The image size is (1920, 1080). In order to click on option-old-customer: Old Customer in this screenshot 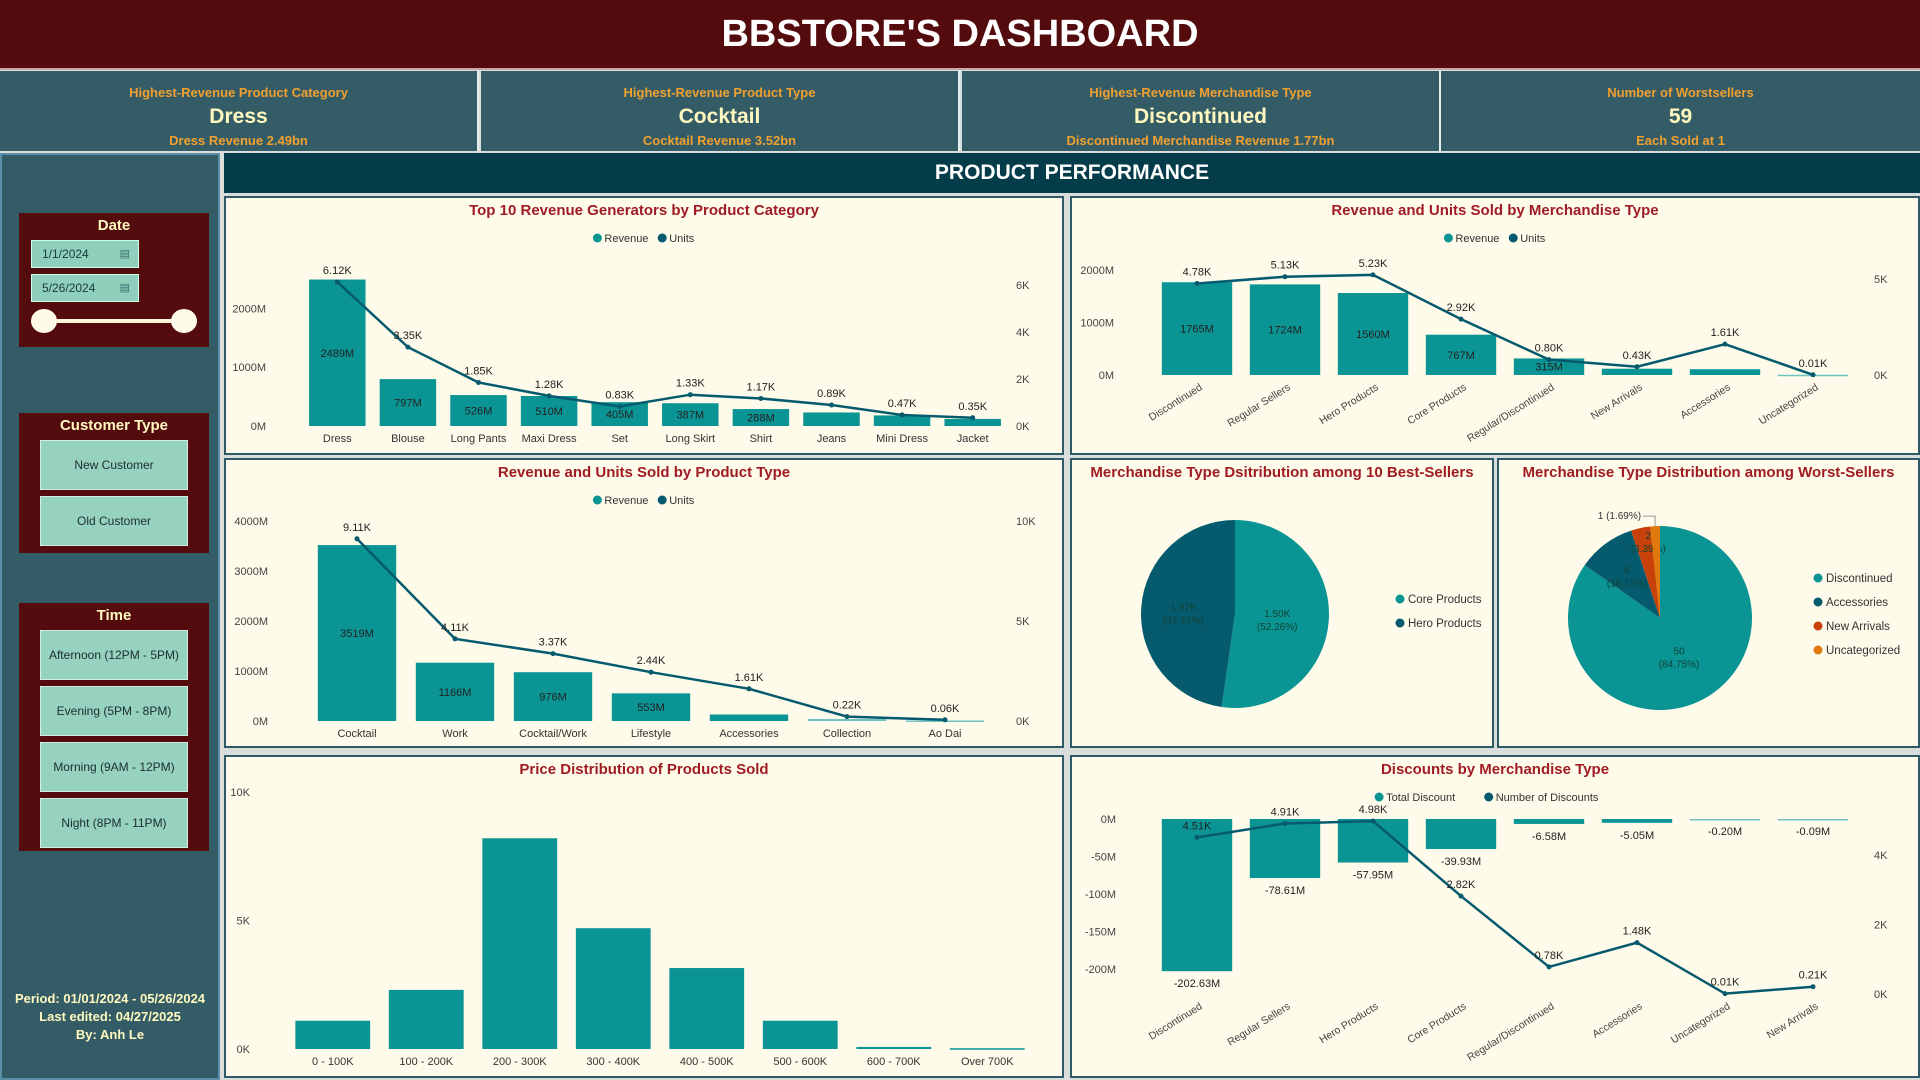, I will do `click(114, 521)`.